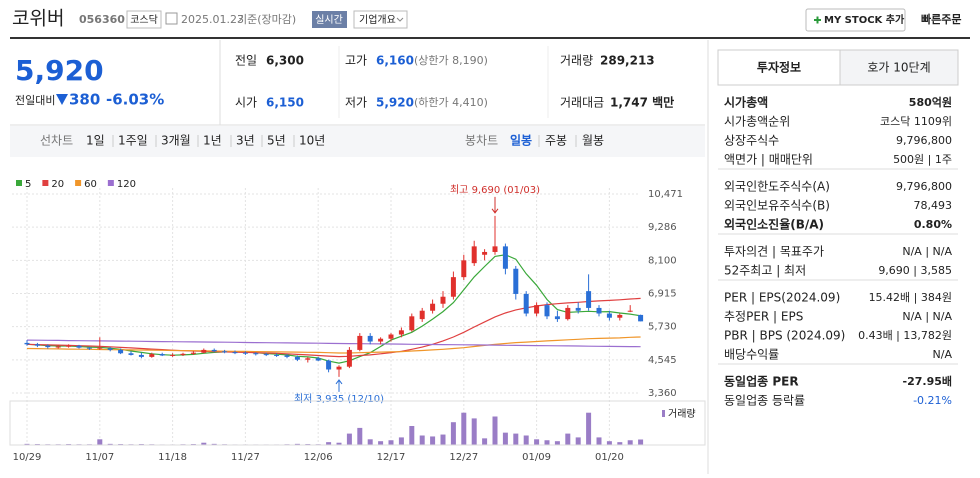  Describe the element at coordinates (133, 141) in the screenshot. I see `period-tab: 1주일` at that location.